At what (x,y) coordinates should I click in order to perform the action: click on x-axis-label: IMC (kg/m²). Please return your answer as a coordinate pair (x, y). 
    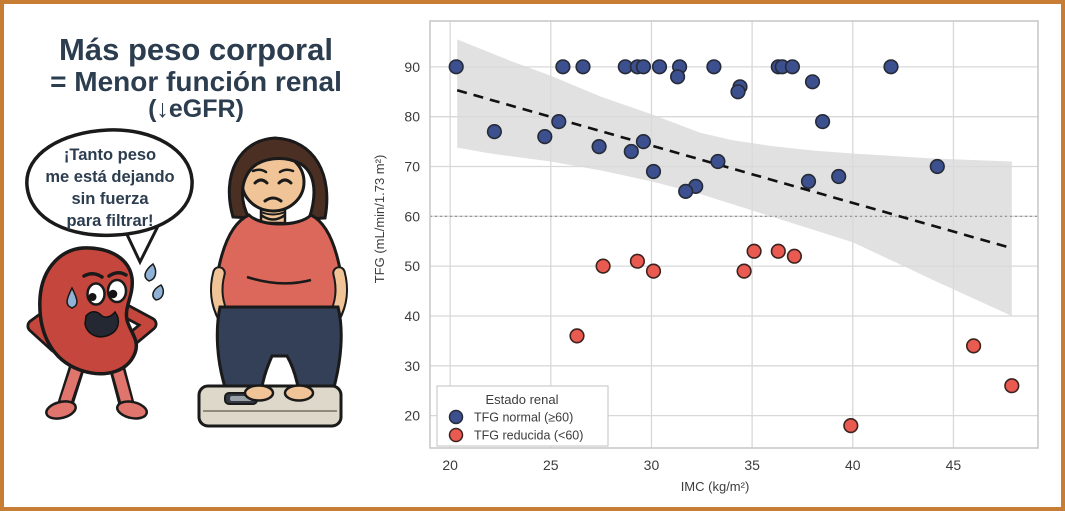
    Looking at the image, I should click on (715, 486).